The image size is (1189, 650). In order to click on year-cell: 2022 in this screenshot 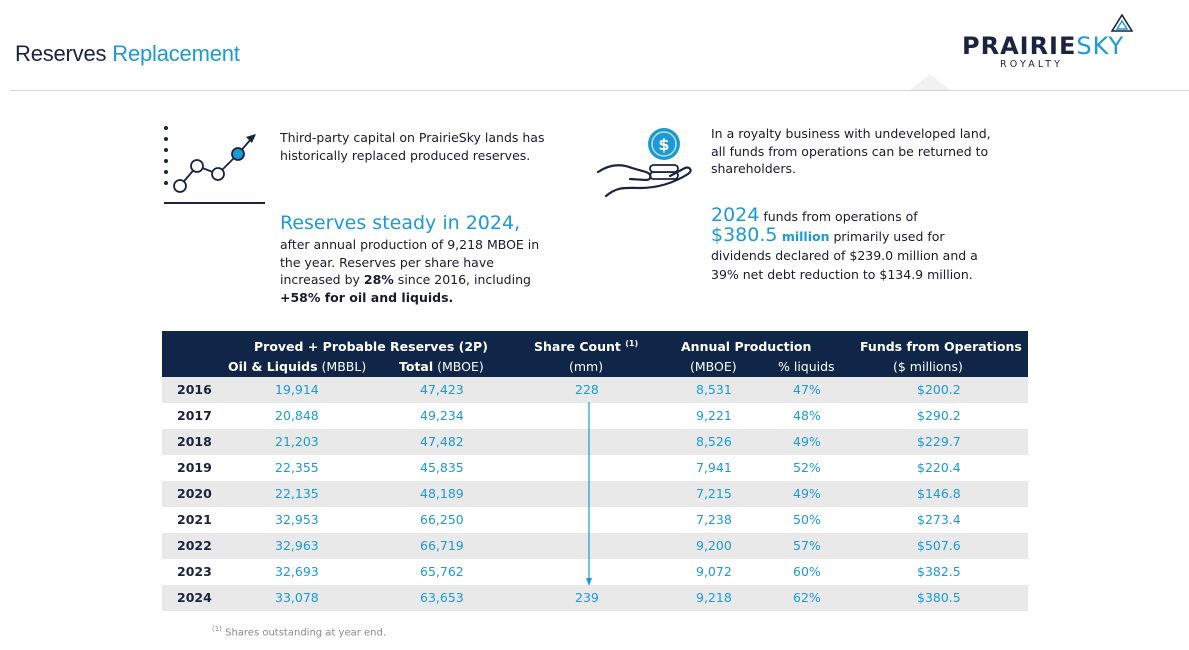, I will do `click(194, 545)`.